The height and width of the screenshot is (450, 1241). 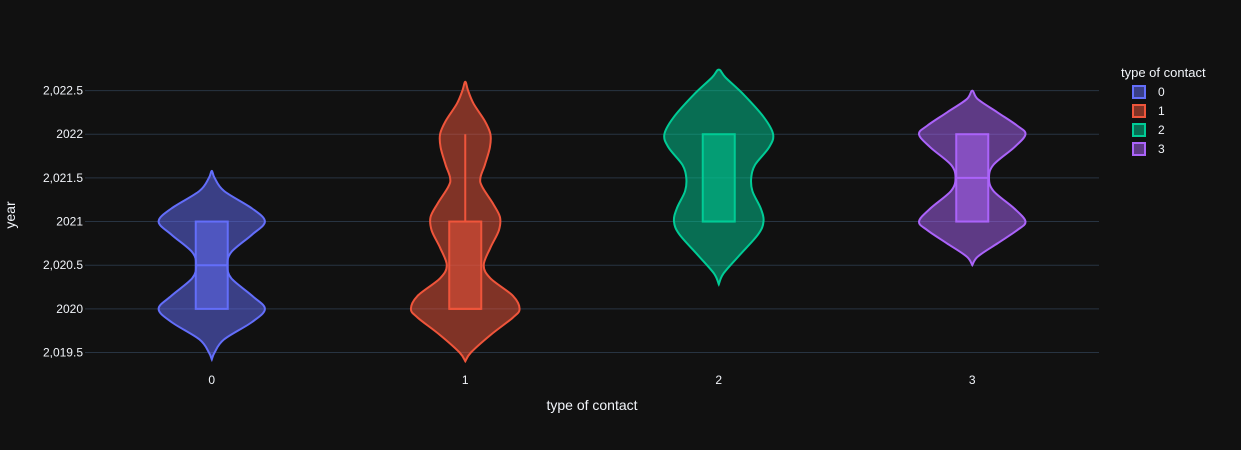 I want to click on y-tick-label: 2022, so click(x=69, y=134).